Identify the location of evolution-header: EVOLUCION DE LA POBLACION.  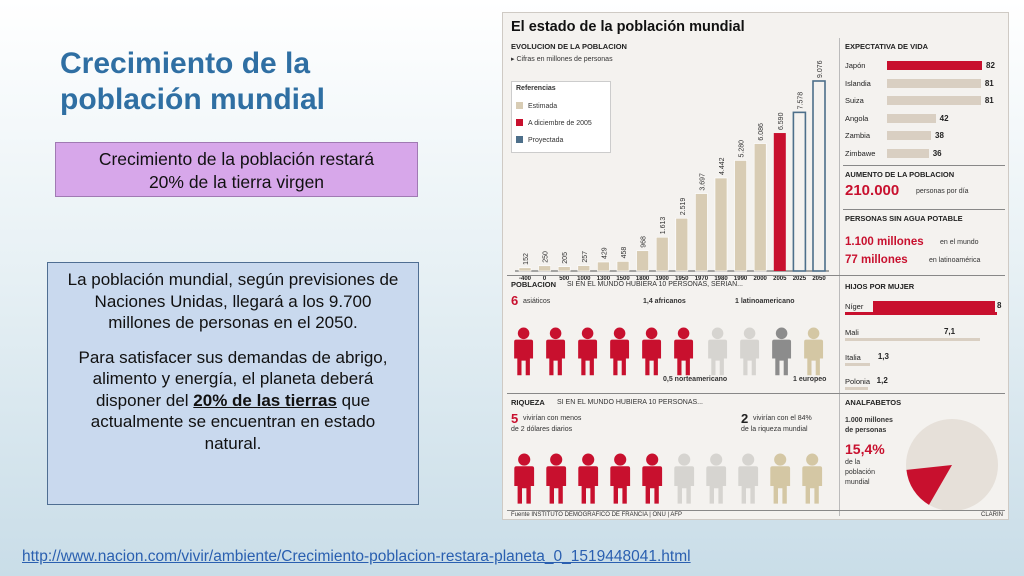
(569, 46).